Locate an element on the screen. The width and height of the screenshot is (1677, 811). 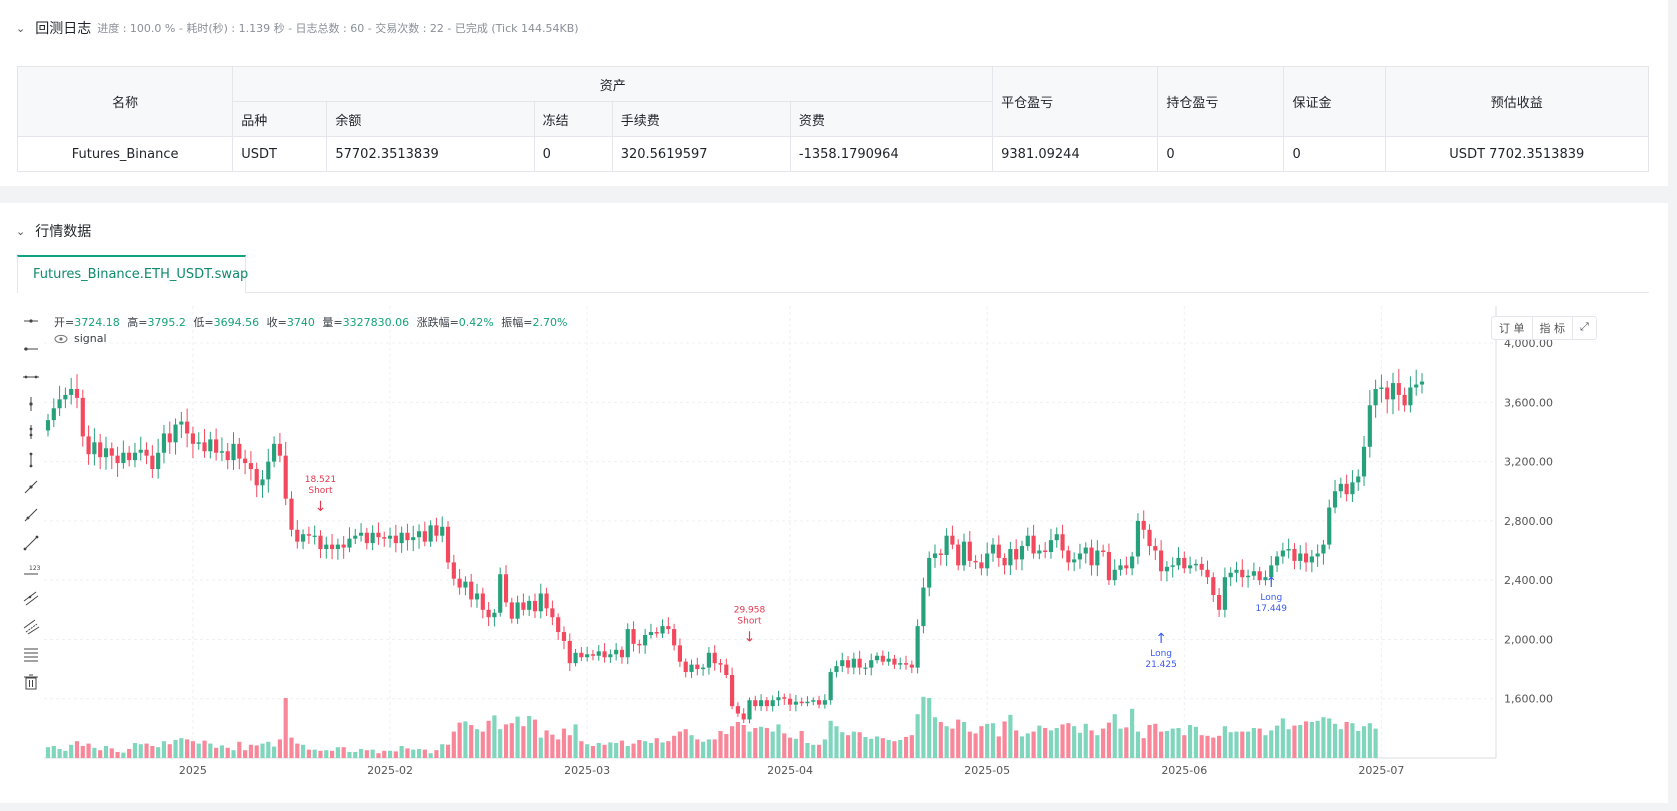
fibonacci-icon is located at coordinates (31, 654).